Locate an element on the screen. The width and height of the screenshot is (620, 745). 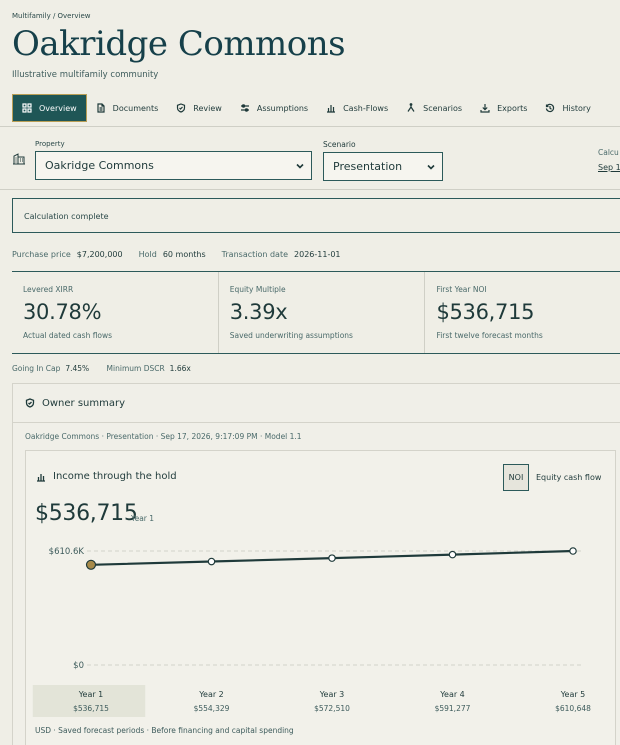
page-subtitle: Illustrative multifamily community is located at coordinates (85, 75).